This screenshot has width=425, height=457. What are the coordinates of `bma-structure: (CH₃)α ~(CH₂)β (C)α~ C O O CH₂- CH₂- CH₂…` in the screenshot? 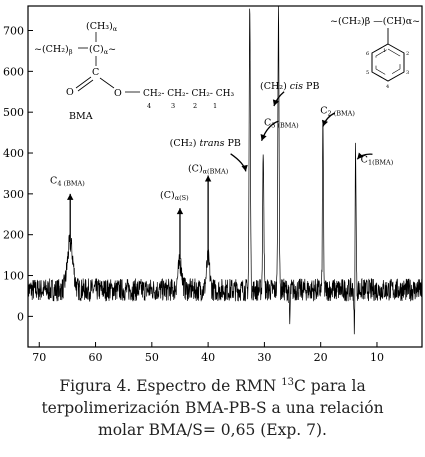 It's located at (134, 71).